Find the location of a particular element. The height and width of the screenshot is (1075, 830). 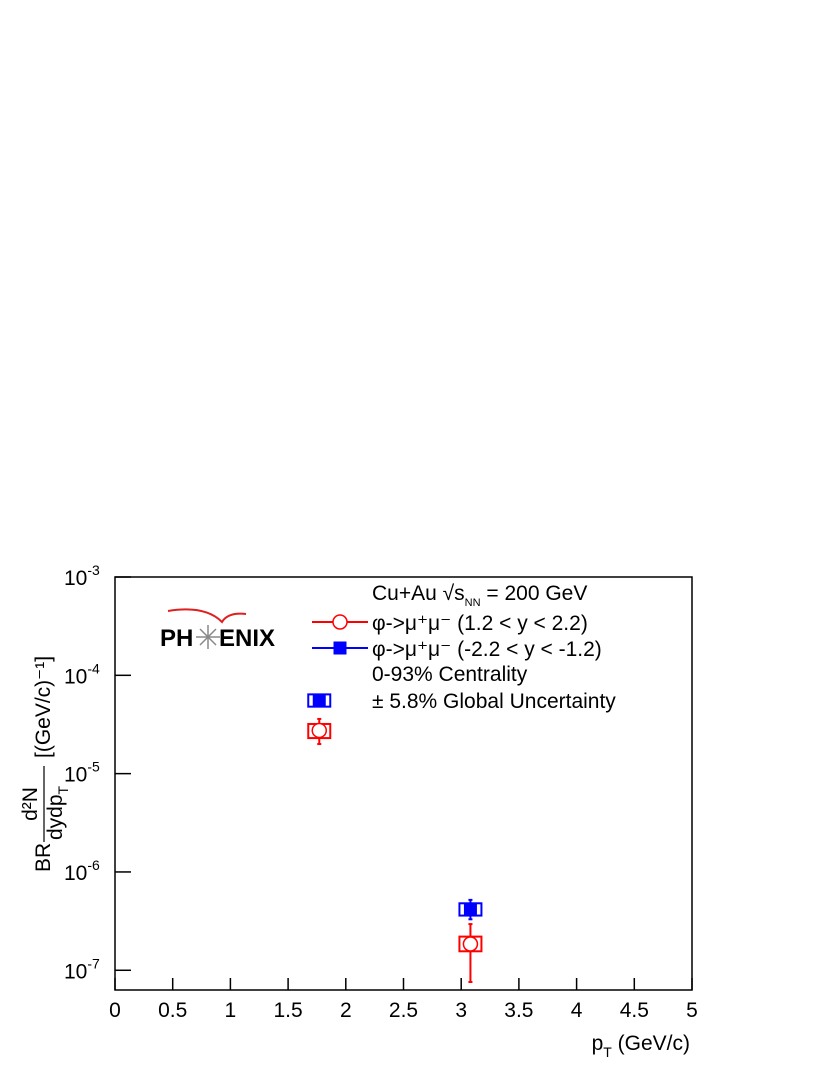

x-label-main: p is located at coordinates (598, 1043).